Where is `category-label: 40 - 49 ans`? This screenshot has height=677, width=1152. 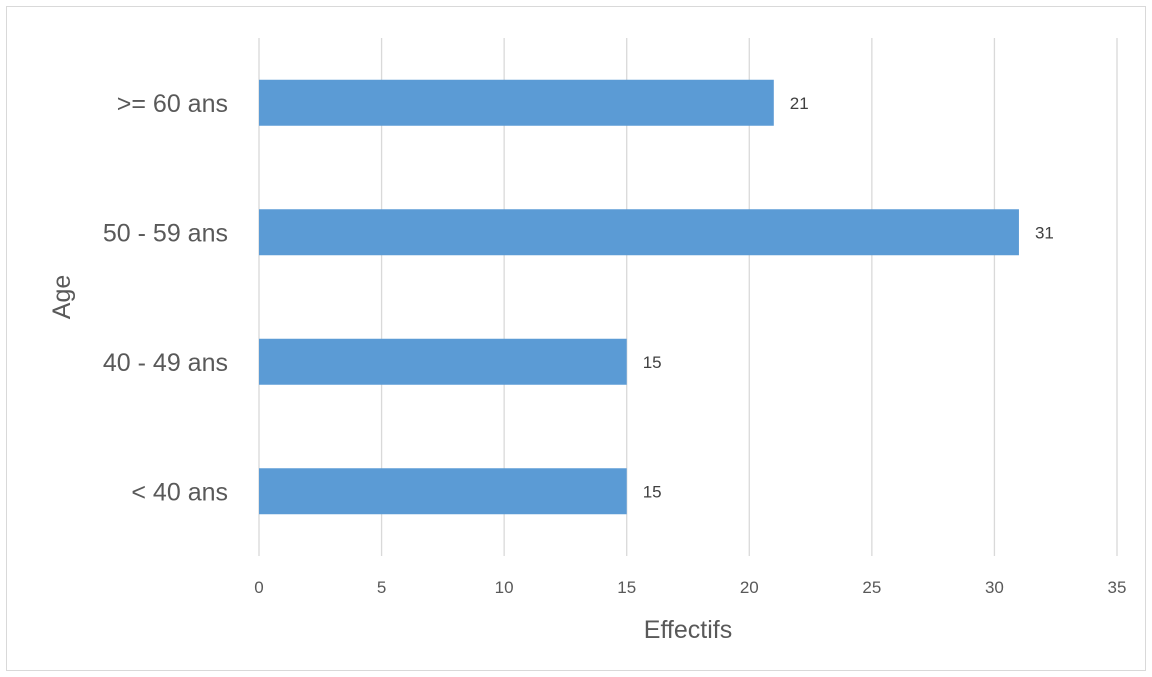
category-label: 40 - 49 ans is located at coordinates (165, 363).